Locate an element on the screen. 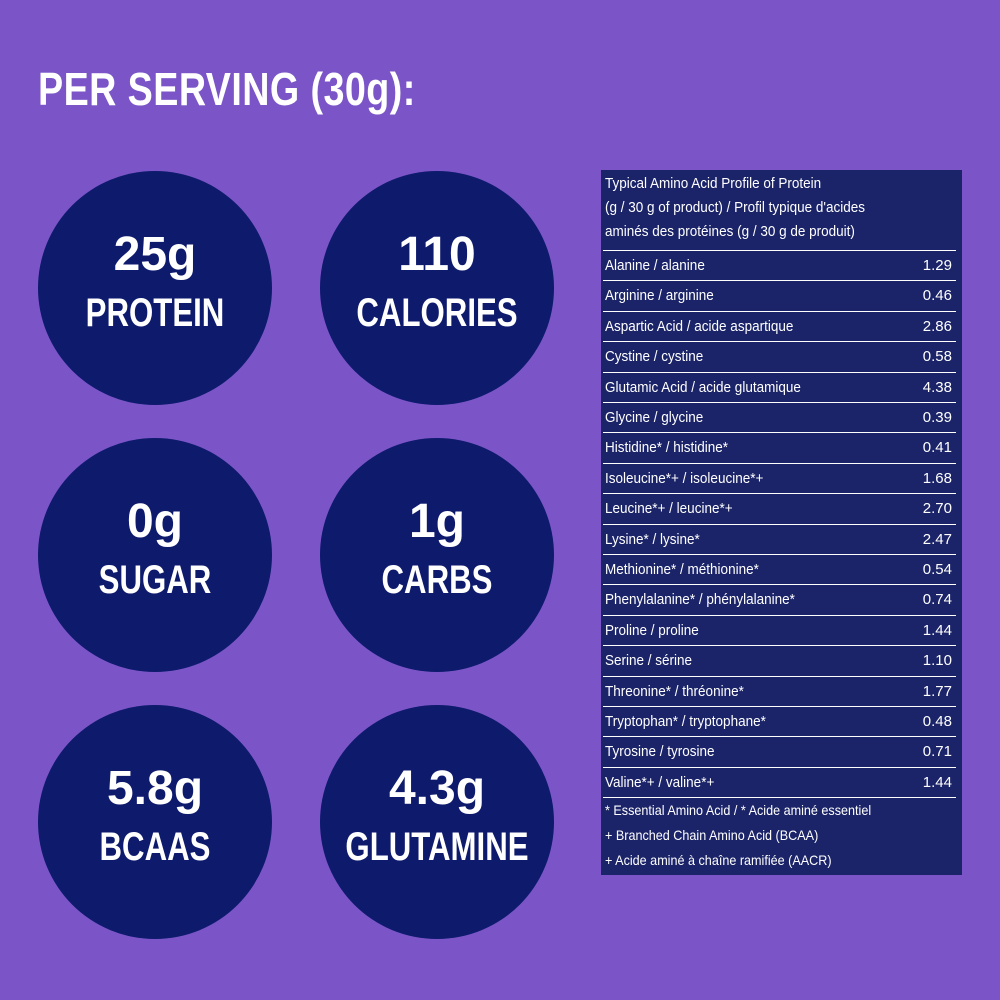 The width and height of the screenshot is (1000, 1000). amino-name: Valine*+ / valine*+ is located at coordinates (660, 782).